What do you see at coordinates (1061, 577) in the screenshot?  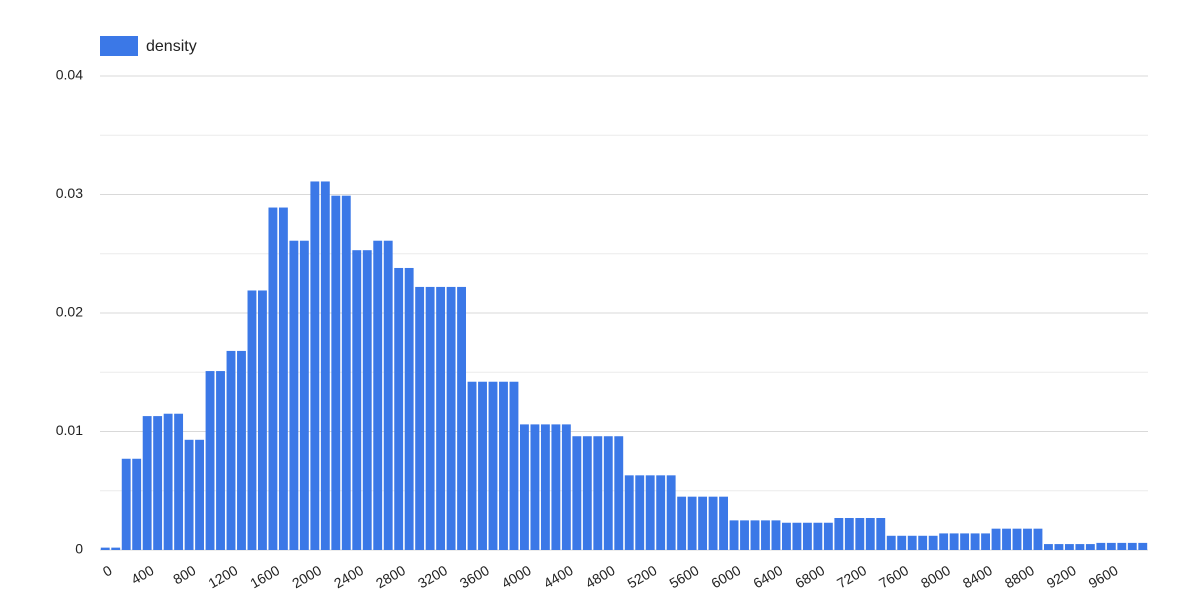 I see `x-tick-label: 9200` at bounding box center [1061, 577].